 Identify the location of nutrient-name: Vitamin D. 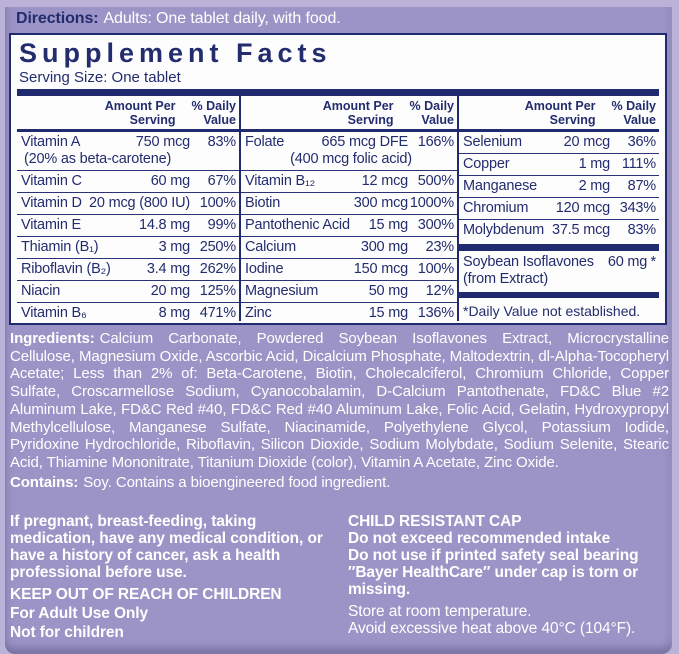
(51, 203).